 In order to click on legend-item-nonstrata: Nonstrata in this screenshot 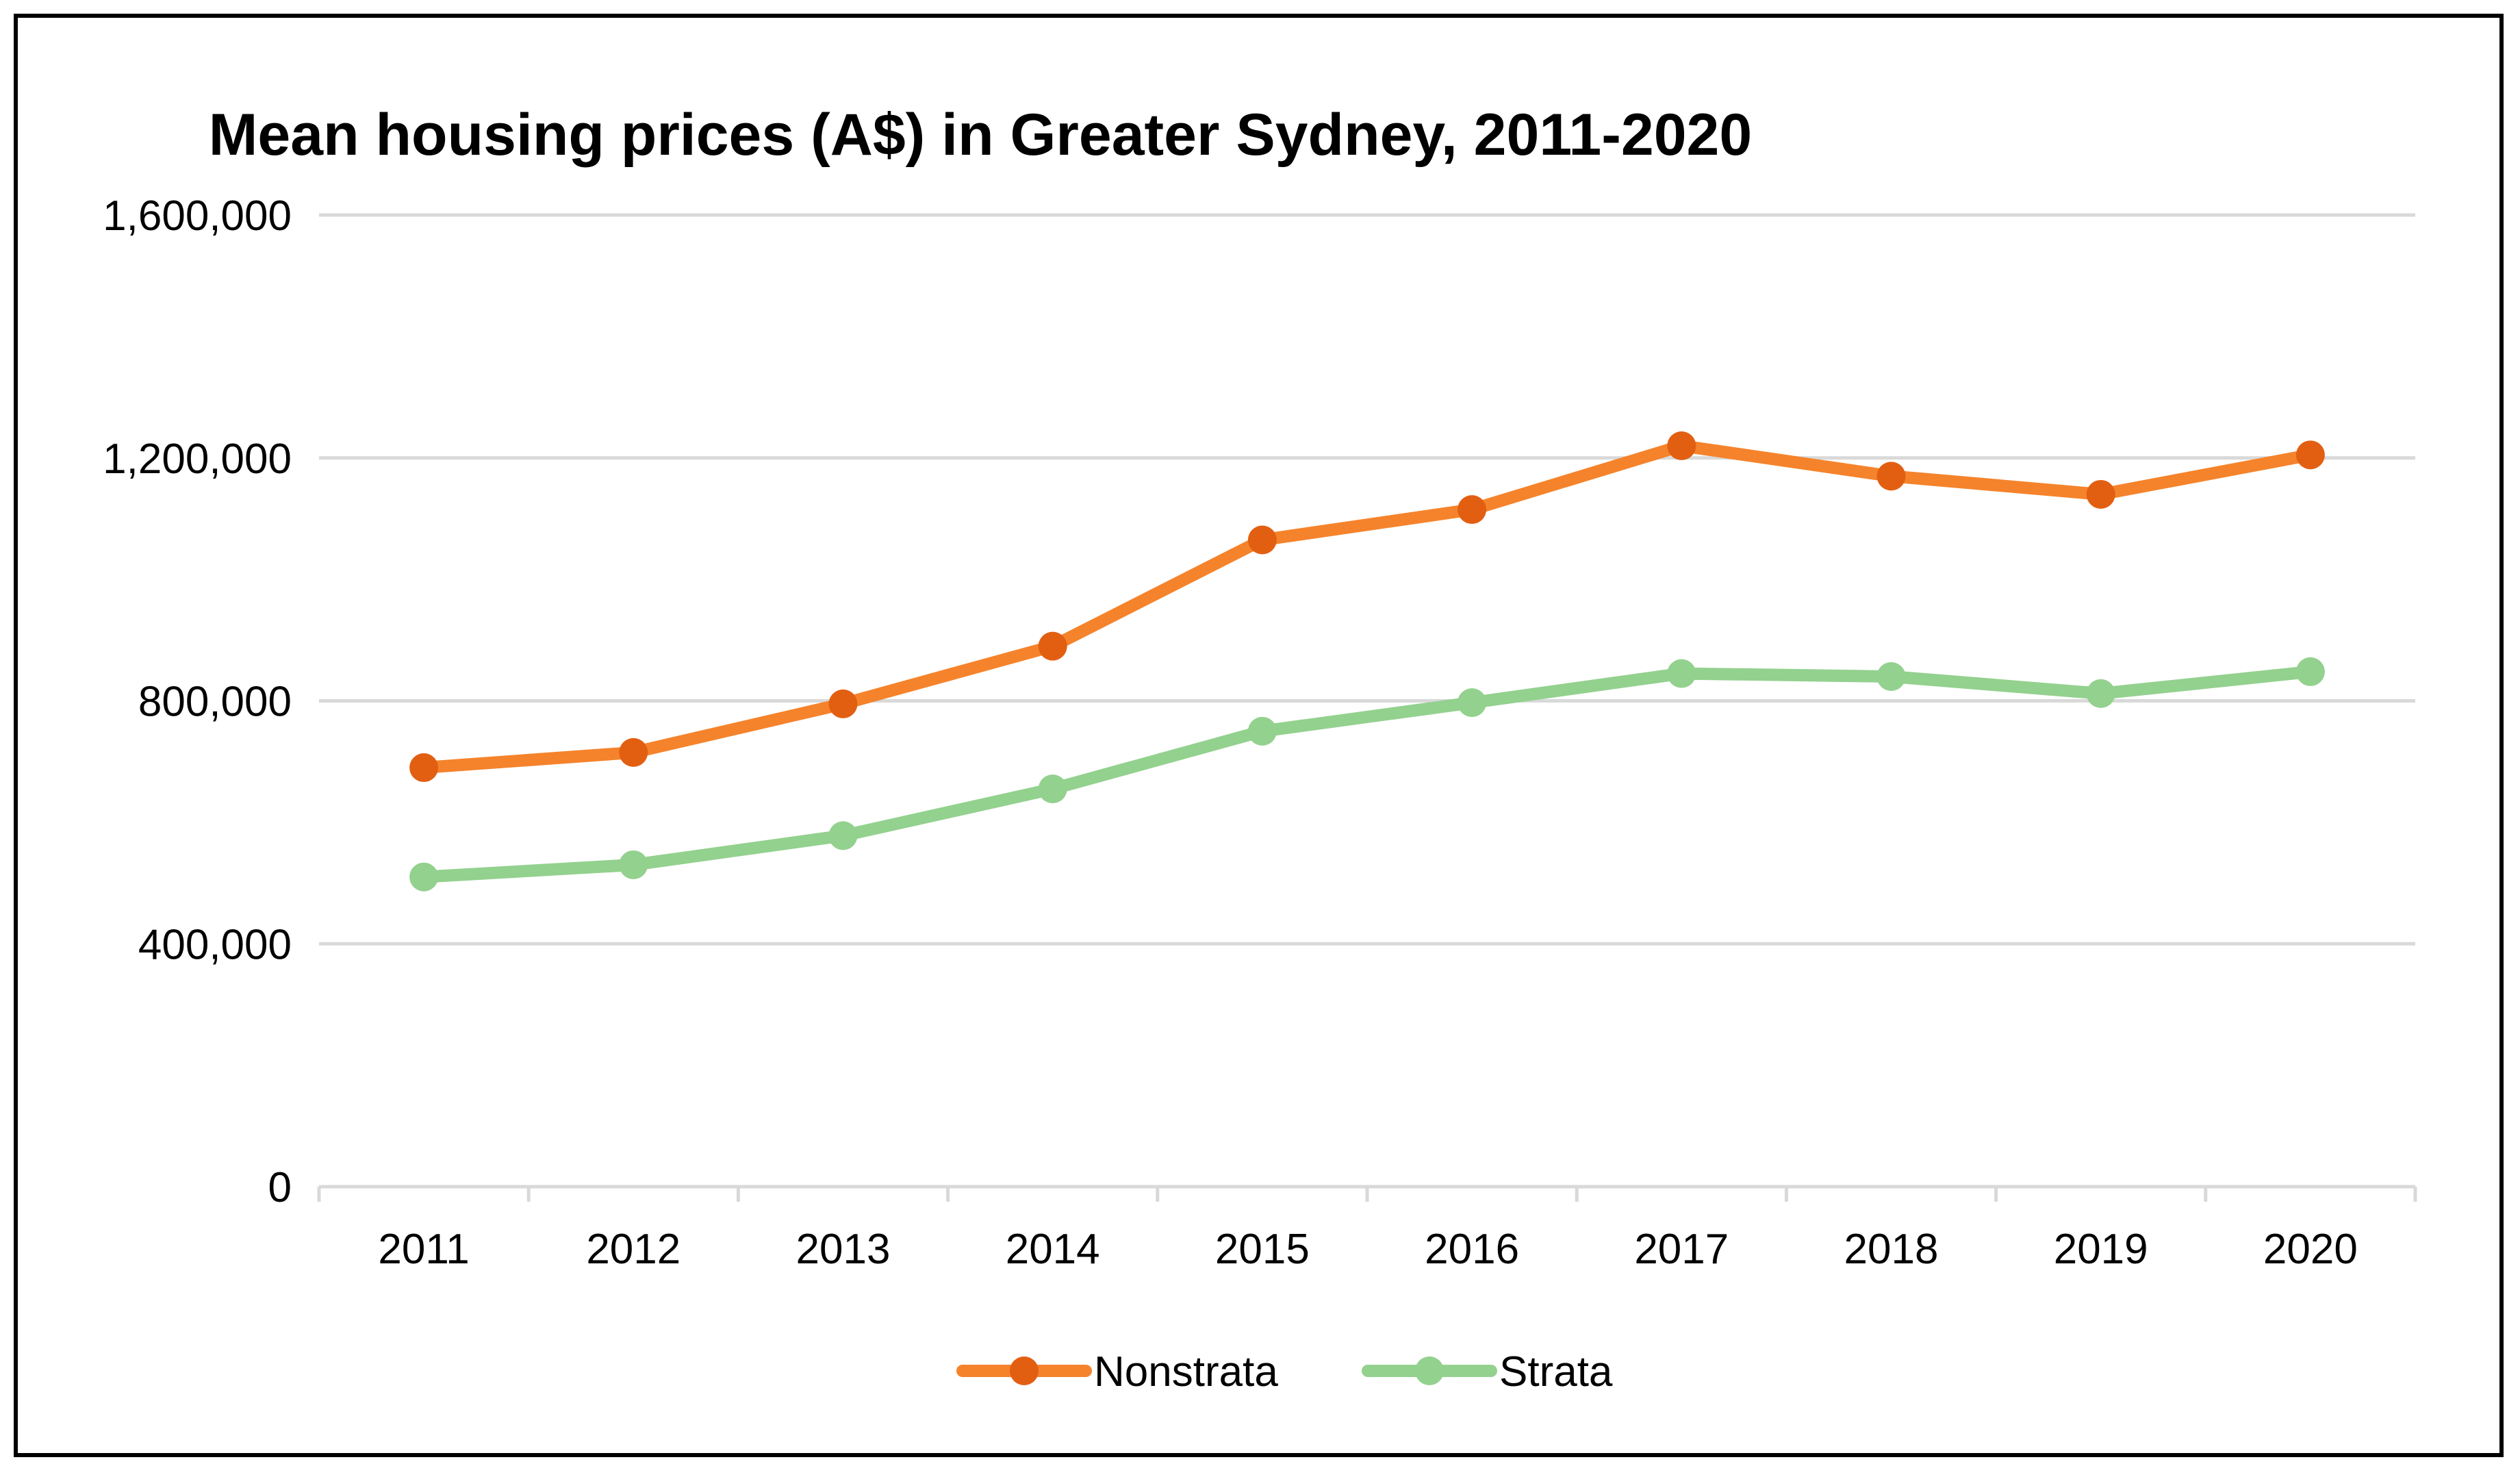, I will do `click(1117, 1372)`.